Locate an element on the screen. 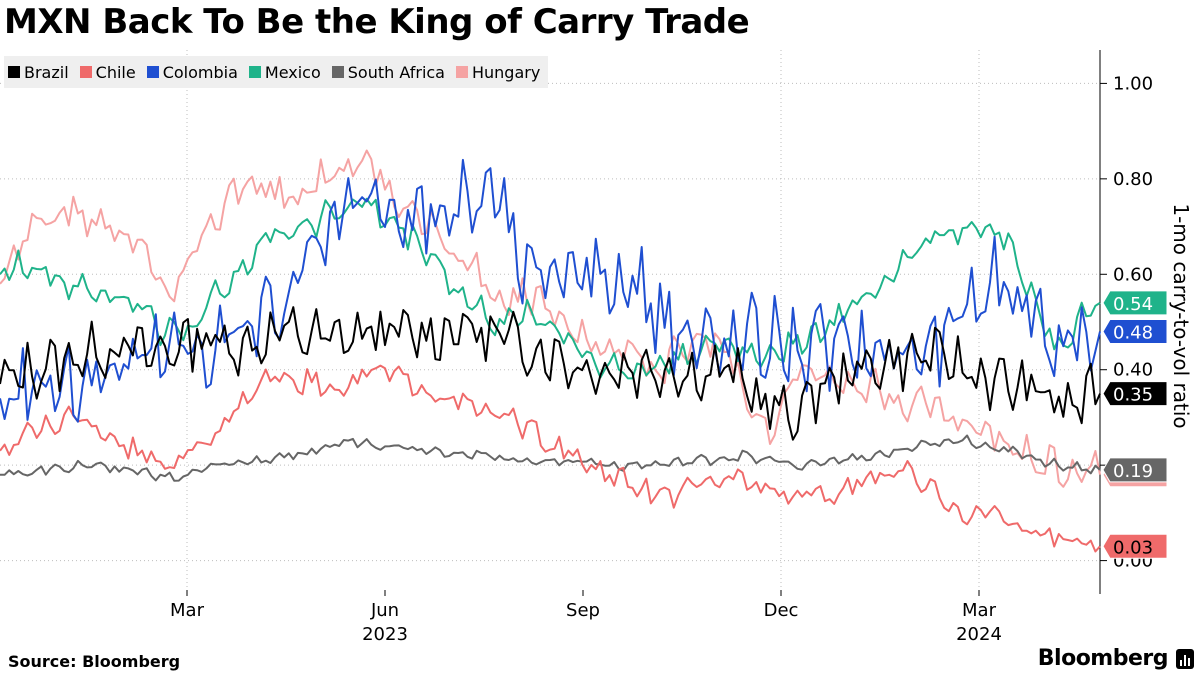 This screenshot has height=675, width=1200. legend-item-colombia: Colombia is located at coordinates (192, 72).